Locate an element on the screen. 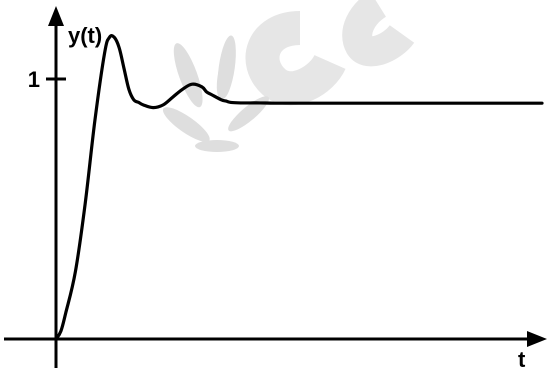 The image size is (547, 371). watermark-petals is located at coordinates (215, 93).